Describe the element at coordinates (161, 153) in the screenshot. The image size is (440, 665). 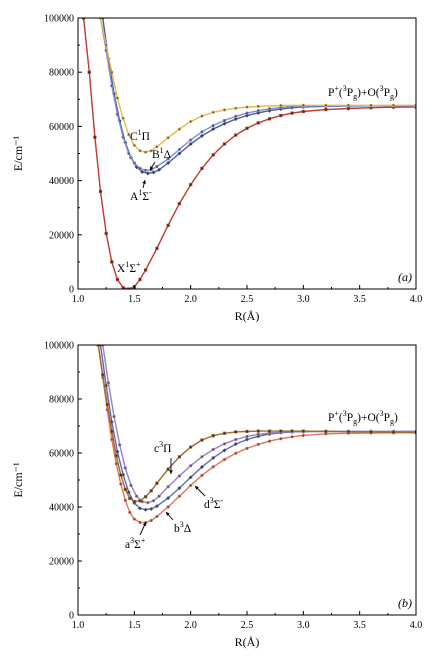
I see `state-label: B1Δ` at that location.